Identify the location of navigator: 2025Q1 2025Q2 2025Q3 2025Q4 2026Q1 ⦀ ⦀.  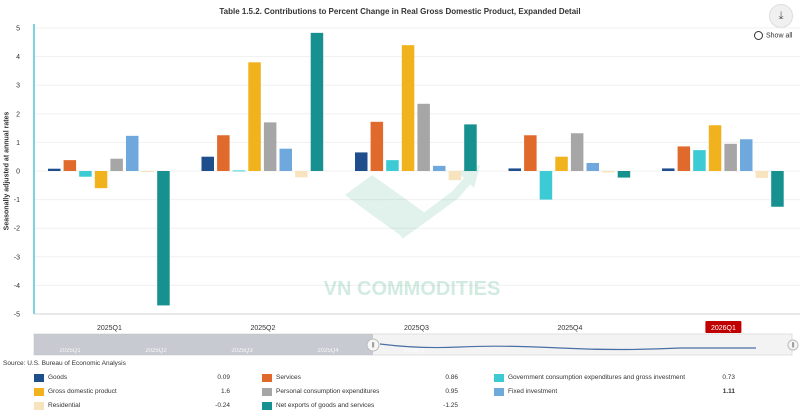
(416, 344).